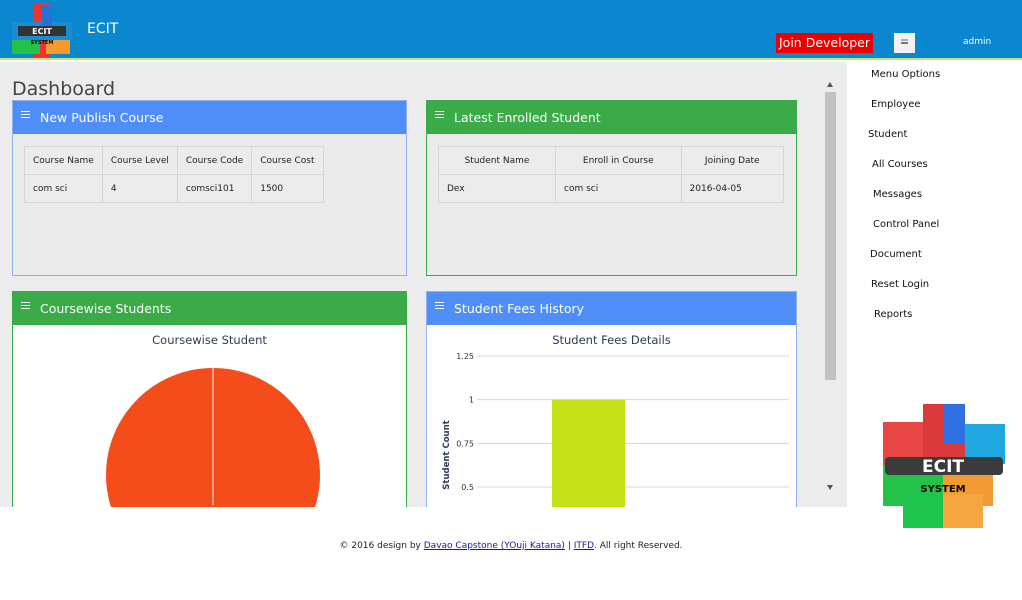  What do you see at coordinates (467, 487) in the screenshot?
I see `y-tick-label: 0.5` at bounding box center [467, 487].